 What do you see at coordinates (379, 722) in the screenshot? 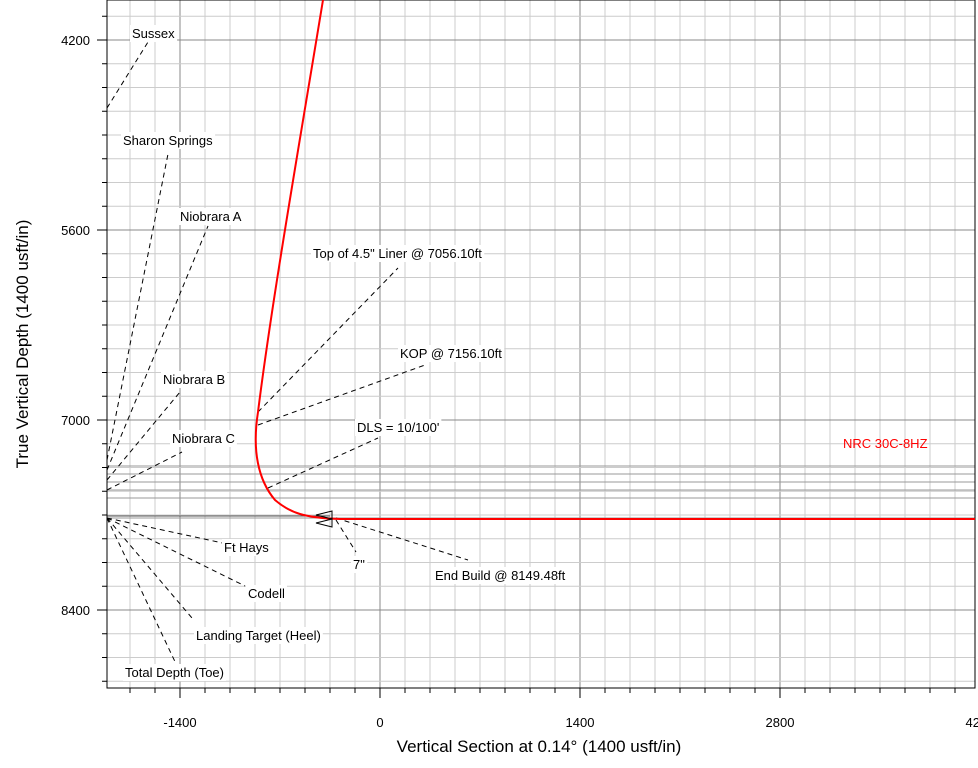
I see `x-tick-label: 0` at bounding box center [379, 722].